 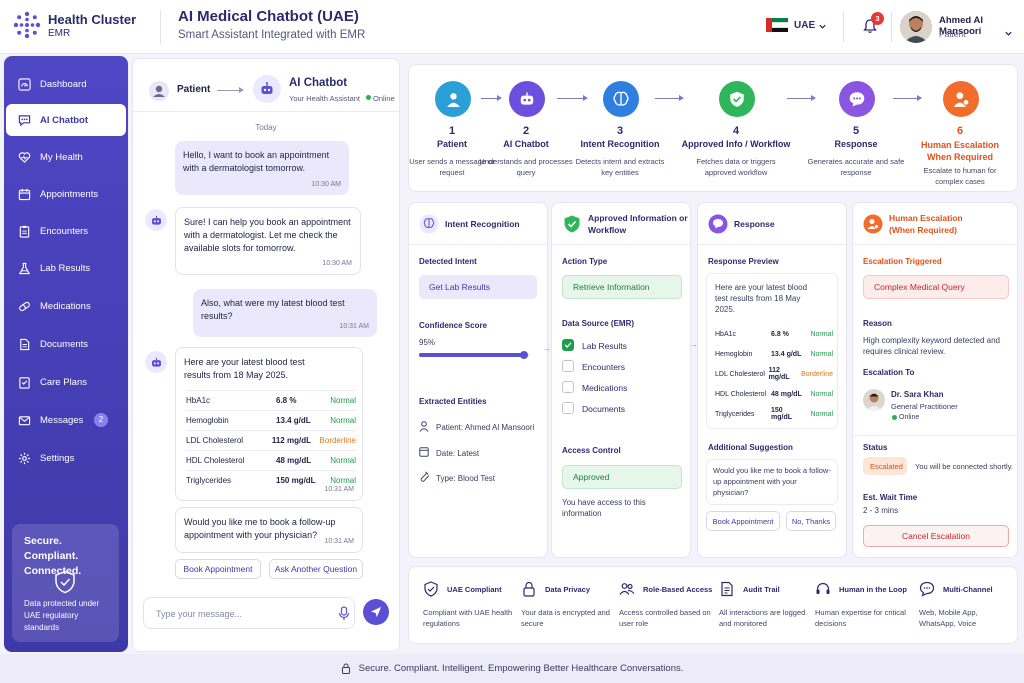 I want to click on lock-icon, so click(x=529, y=589).